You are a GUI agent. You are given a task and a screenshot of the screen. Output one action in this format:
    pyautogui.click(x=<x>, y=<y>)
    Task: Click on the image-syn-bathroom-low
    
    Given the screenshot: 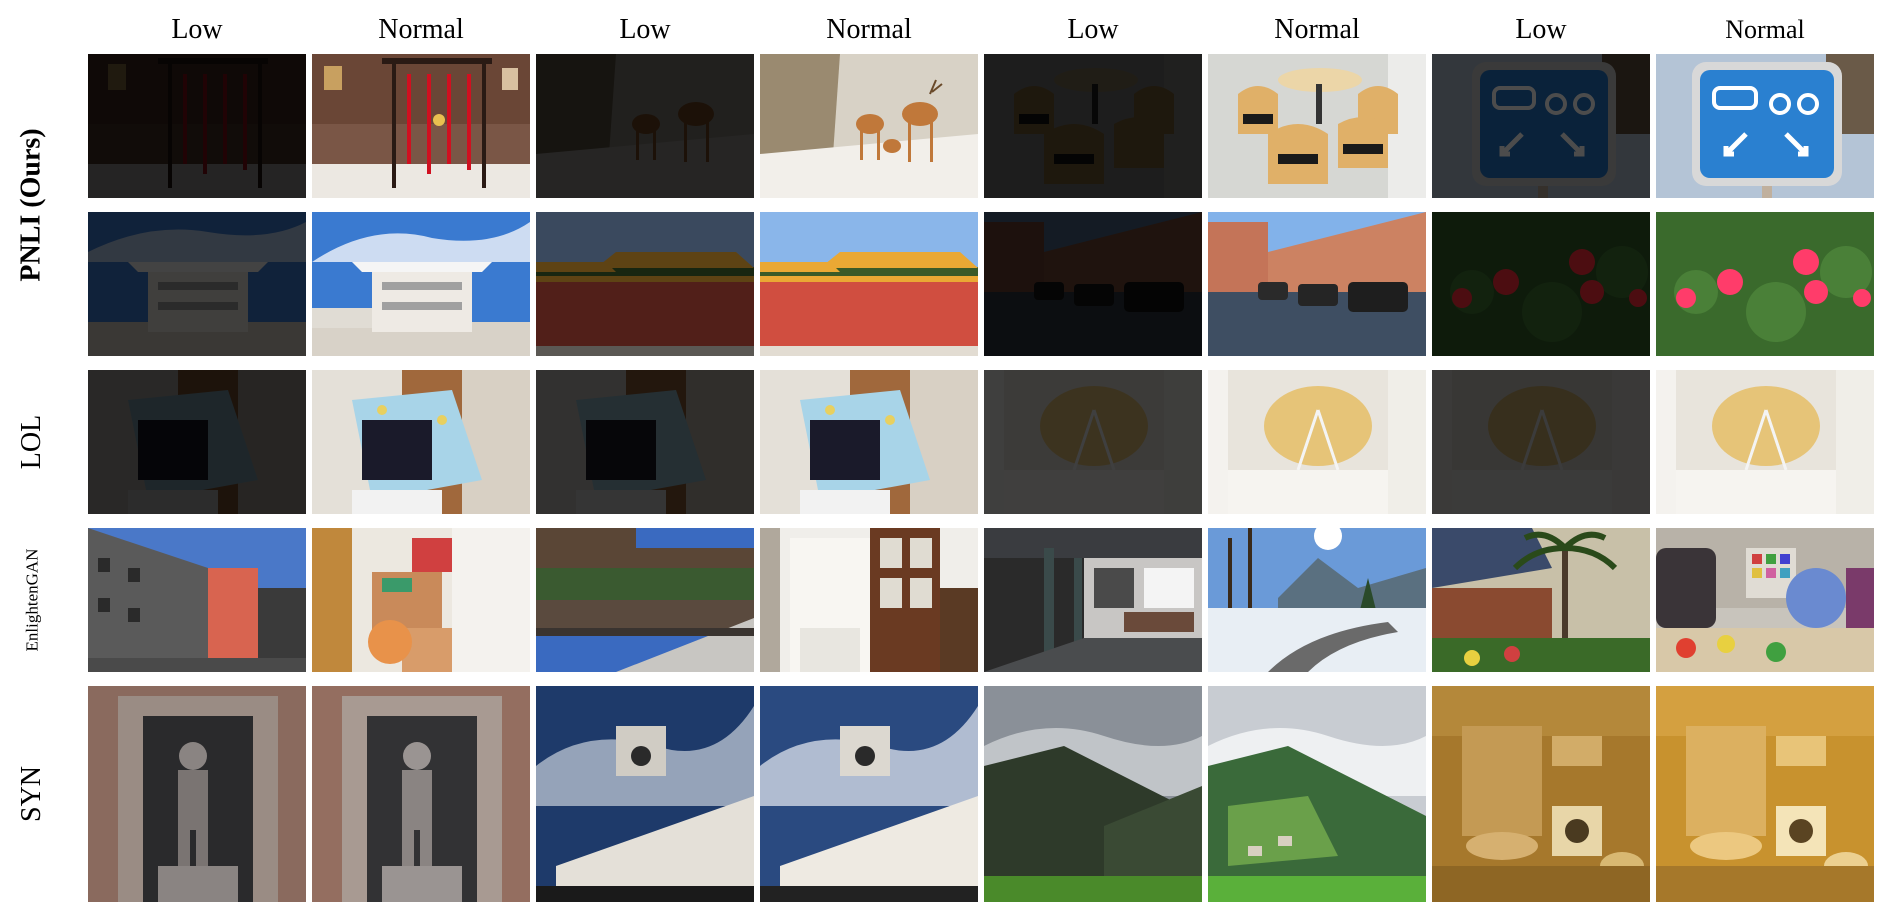 What is the action you would take?
    pyautogui.click(x=1541, y=794)
    